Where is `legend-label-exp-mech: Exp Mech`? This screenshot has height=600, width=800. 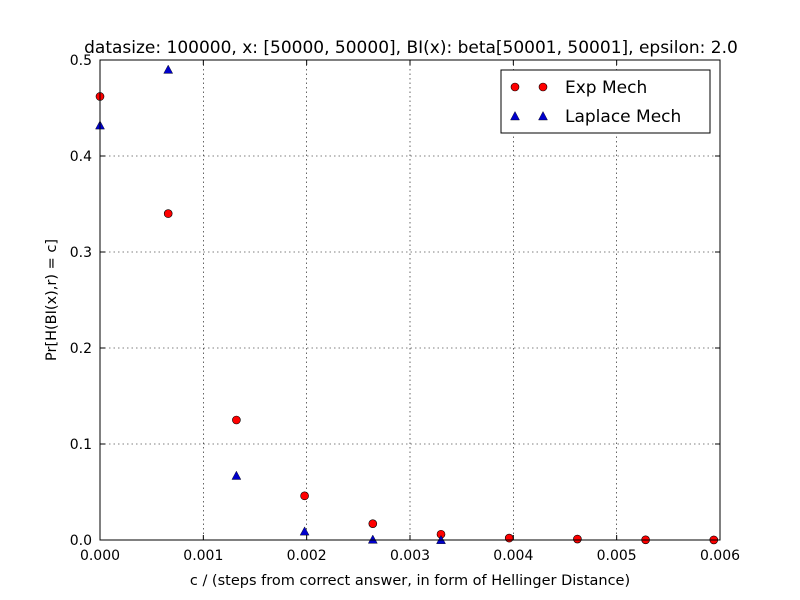
legend-label-exp-mech: Exp Mech is located at coordinates (606, 88).